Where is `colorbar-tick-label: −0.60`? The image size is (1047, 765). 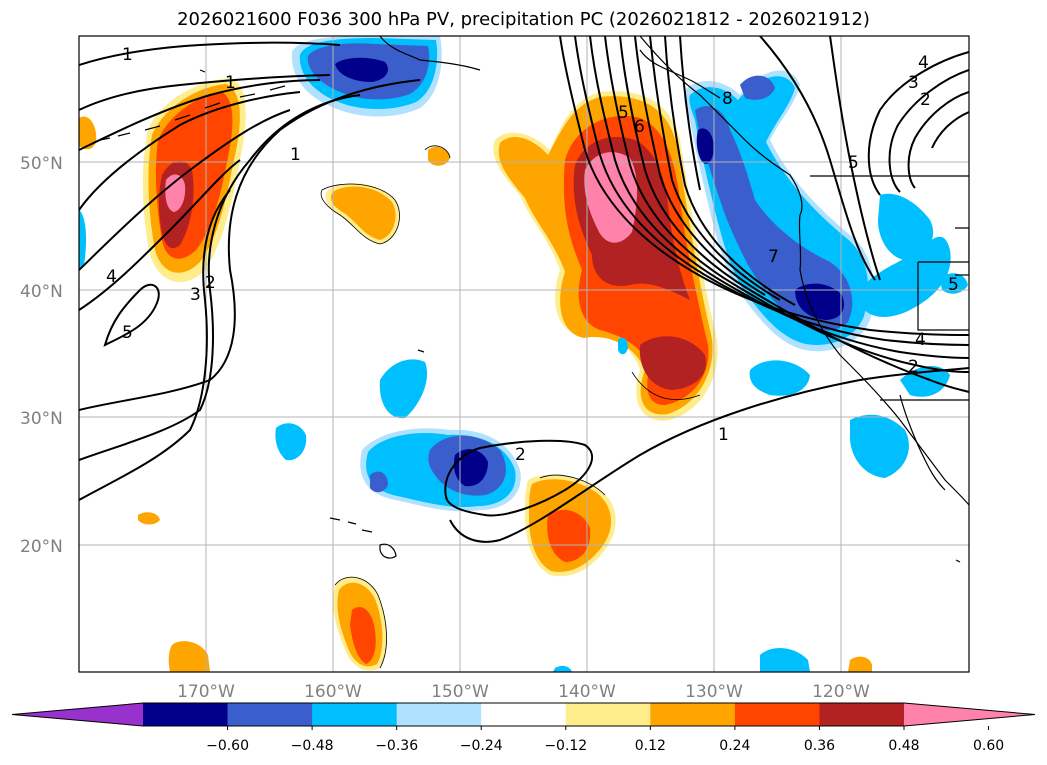
colorbar-tick-label: −0.60 is located at coordinates (227, 746).